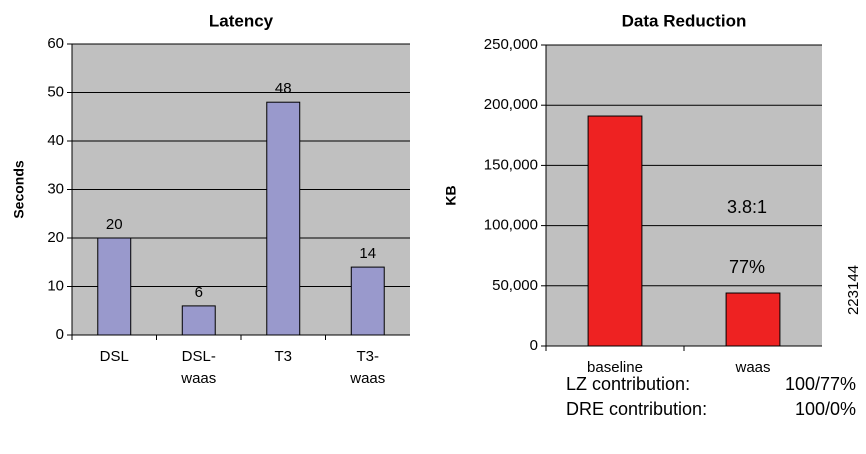 Image resolution: width=866 pixels, height=454 pixels. What do you see at coordinates (511, 104) in the screenshot?
I see `y-tick-label: 200,000` at bounding box center [511, 104].